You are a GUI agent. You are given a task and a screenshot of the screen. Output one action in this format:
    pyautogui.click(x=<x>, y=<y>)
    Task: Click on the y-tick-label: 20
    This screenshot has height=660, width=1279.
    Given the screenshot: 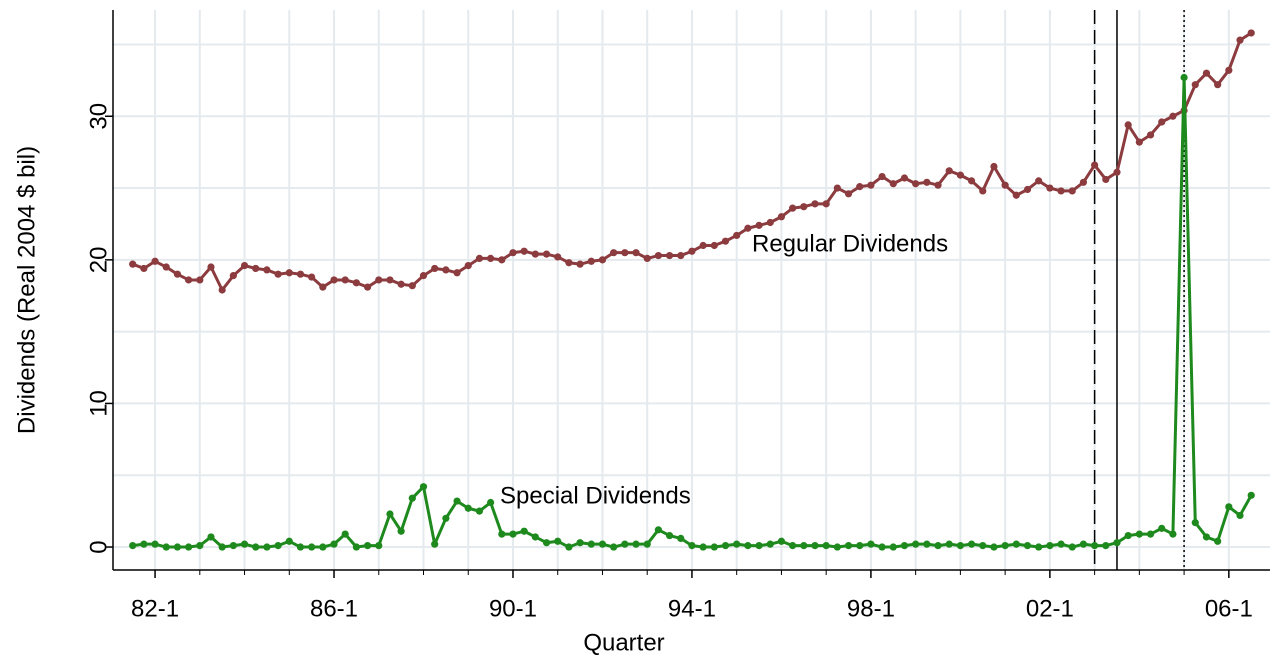 What is the action you would take?
    pyautogui.click(x=98, y=259)
    